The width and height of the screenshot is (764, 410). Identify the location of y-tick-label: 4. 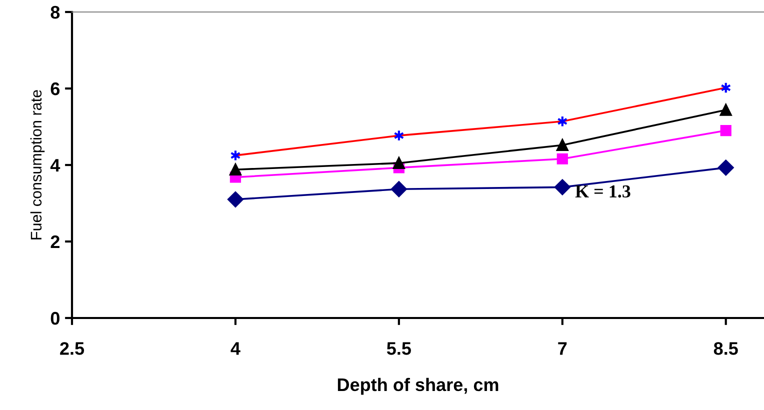
(55, 165).